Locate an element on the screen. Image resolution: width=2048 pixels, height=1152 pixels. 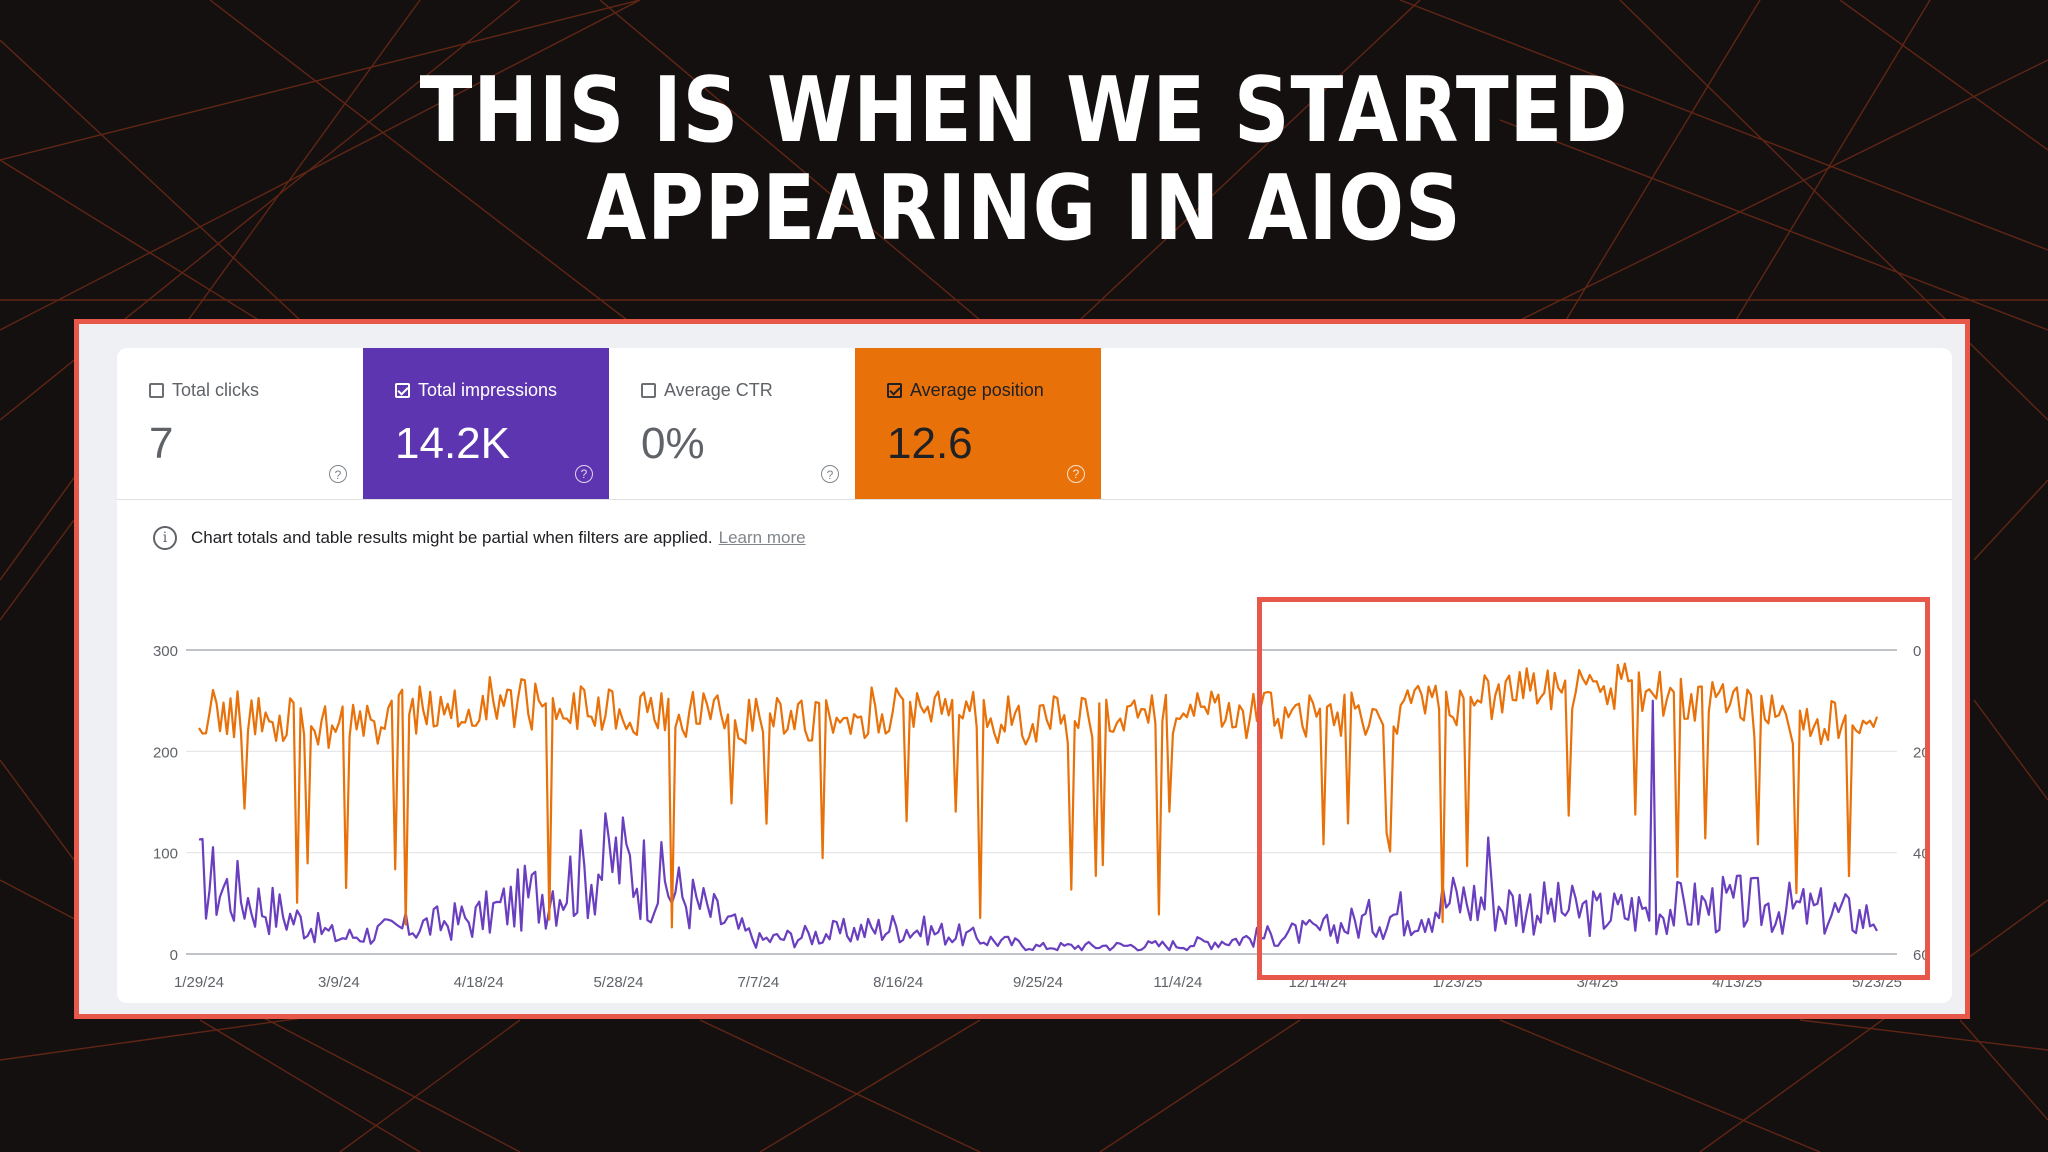
metric-value: 0% is located at coordinates (673, 443).